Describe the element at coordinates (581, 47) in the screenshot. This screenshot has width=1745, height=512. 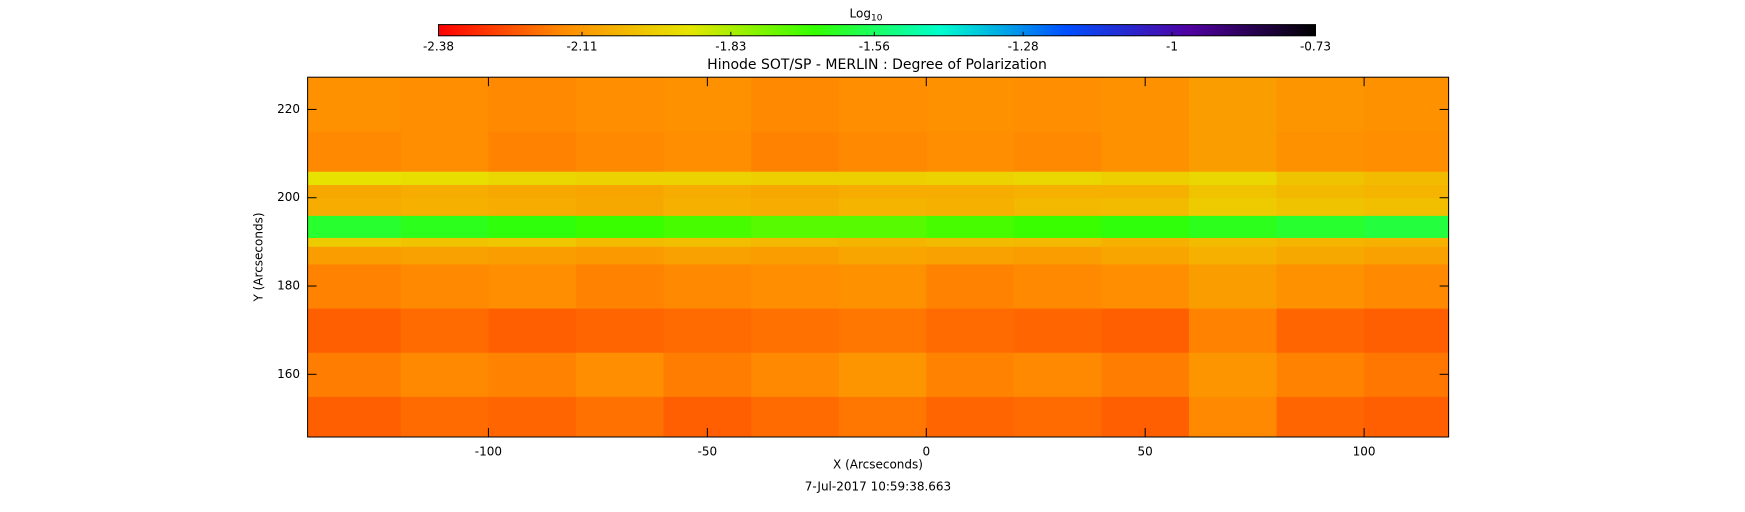
I see `colorbar-tick-label: -2.11` at that location.